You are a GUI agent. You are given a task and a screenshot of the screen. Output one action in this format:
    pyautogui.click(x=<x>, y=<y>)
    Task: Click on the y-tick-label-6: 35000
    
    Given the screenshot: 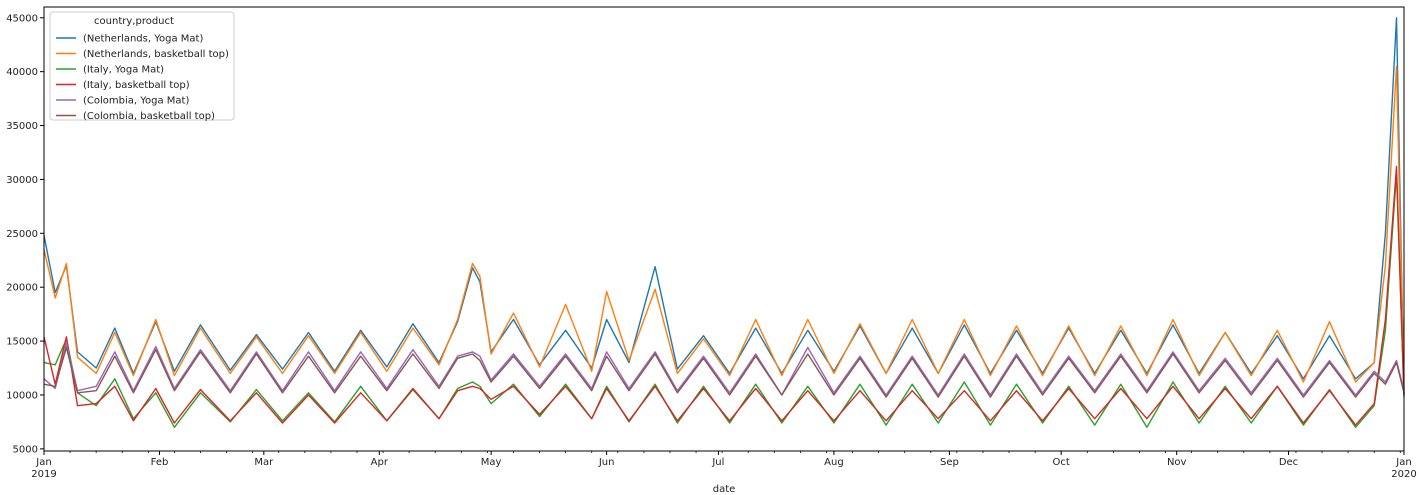 What is the action you would take?
    pyautogui.click(x=22, y=126)
    